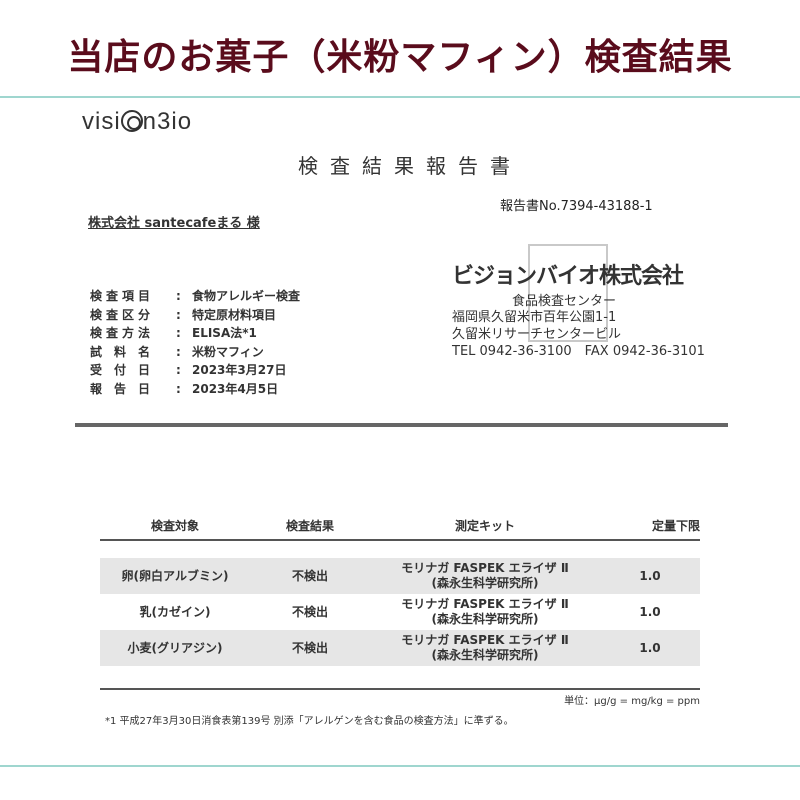 The image size is (800, 800). I want to click on field-row: 検査方法: ELISA法*1, so click(195, 333).